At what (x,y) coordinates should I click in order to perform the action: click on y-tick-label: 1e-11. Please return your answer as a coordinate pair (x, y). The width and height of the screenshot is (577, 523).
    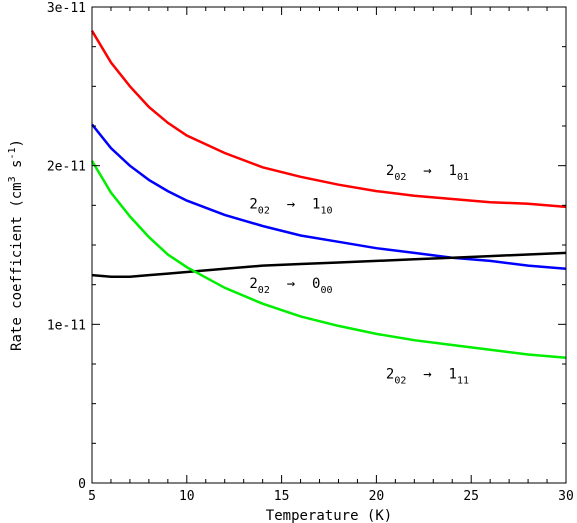
    Looking at the image, I should click on (66, 325).